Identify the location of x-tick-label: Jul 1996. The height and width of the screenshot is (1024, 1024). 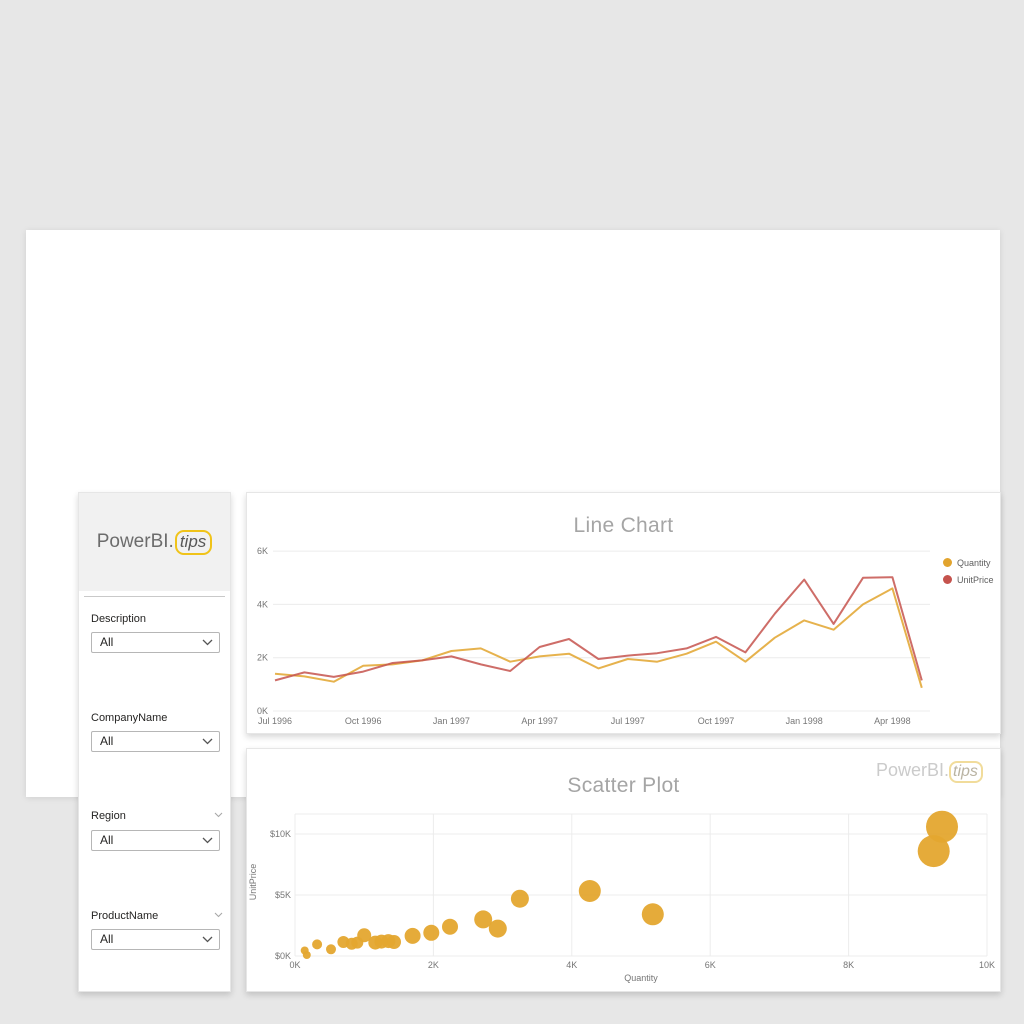
(275, 721).